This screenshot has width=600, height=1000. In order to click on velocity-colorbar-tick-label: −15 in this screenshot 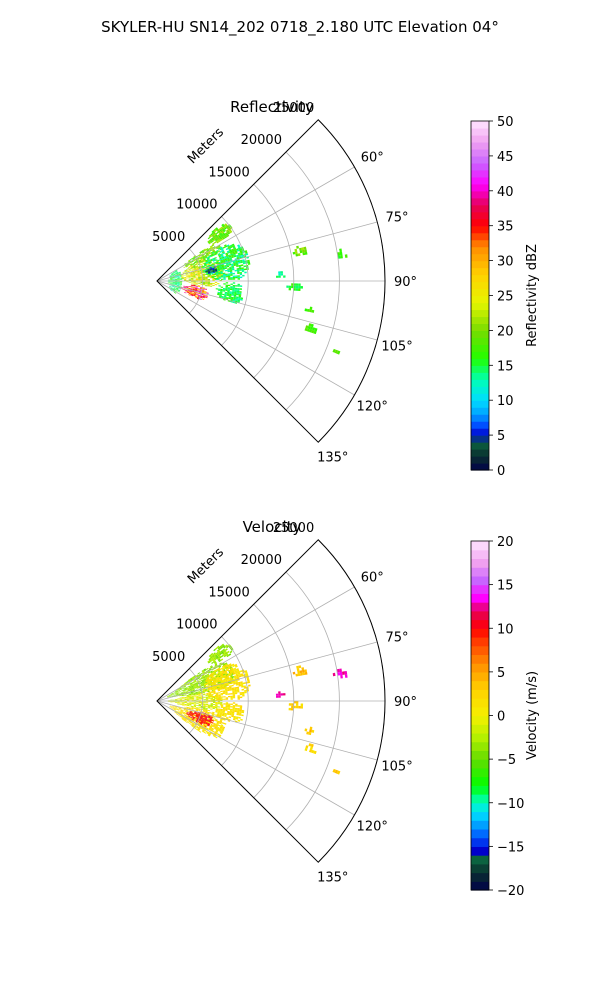, I will do `click(510, 847)`.